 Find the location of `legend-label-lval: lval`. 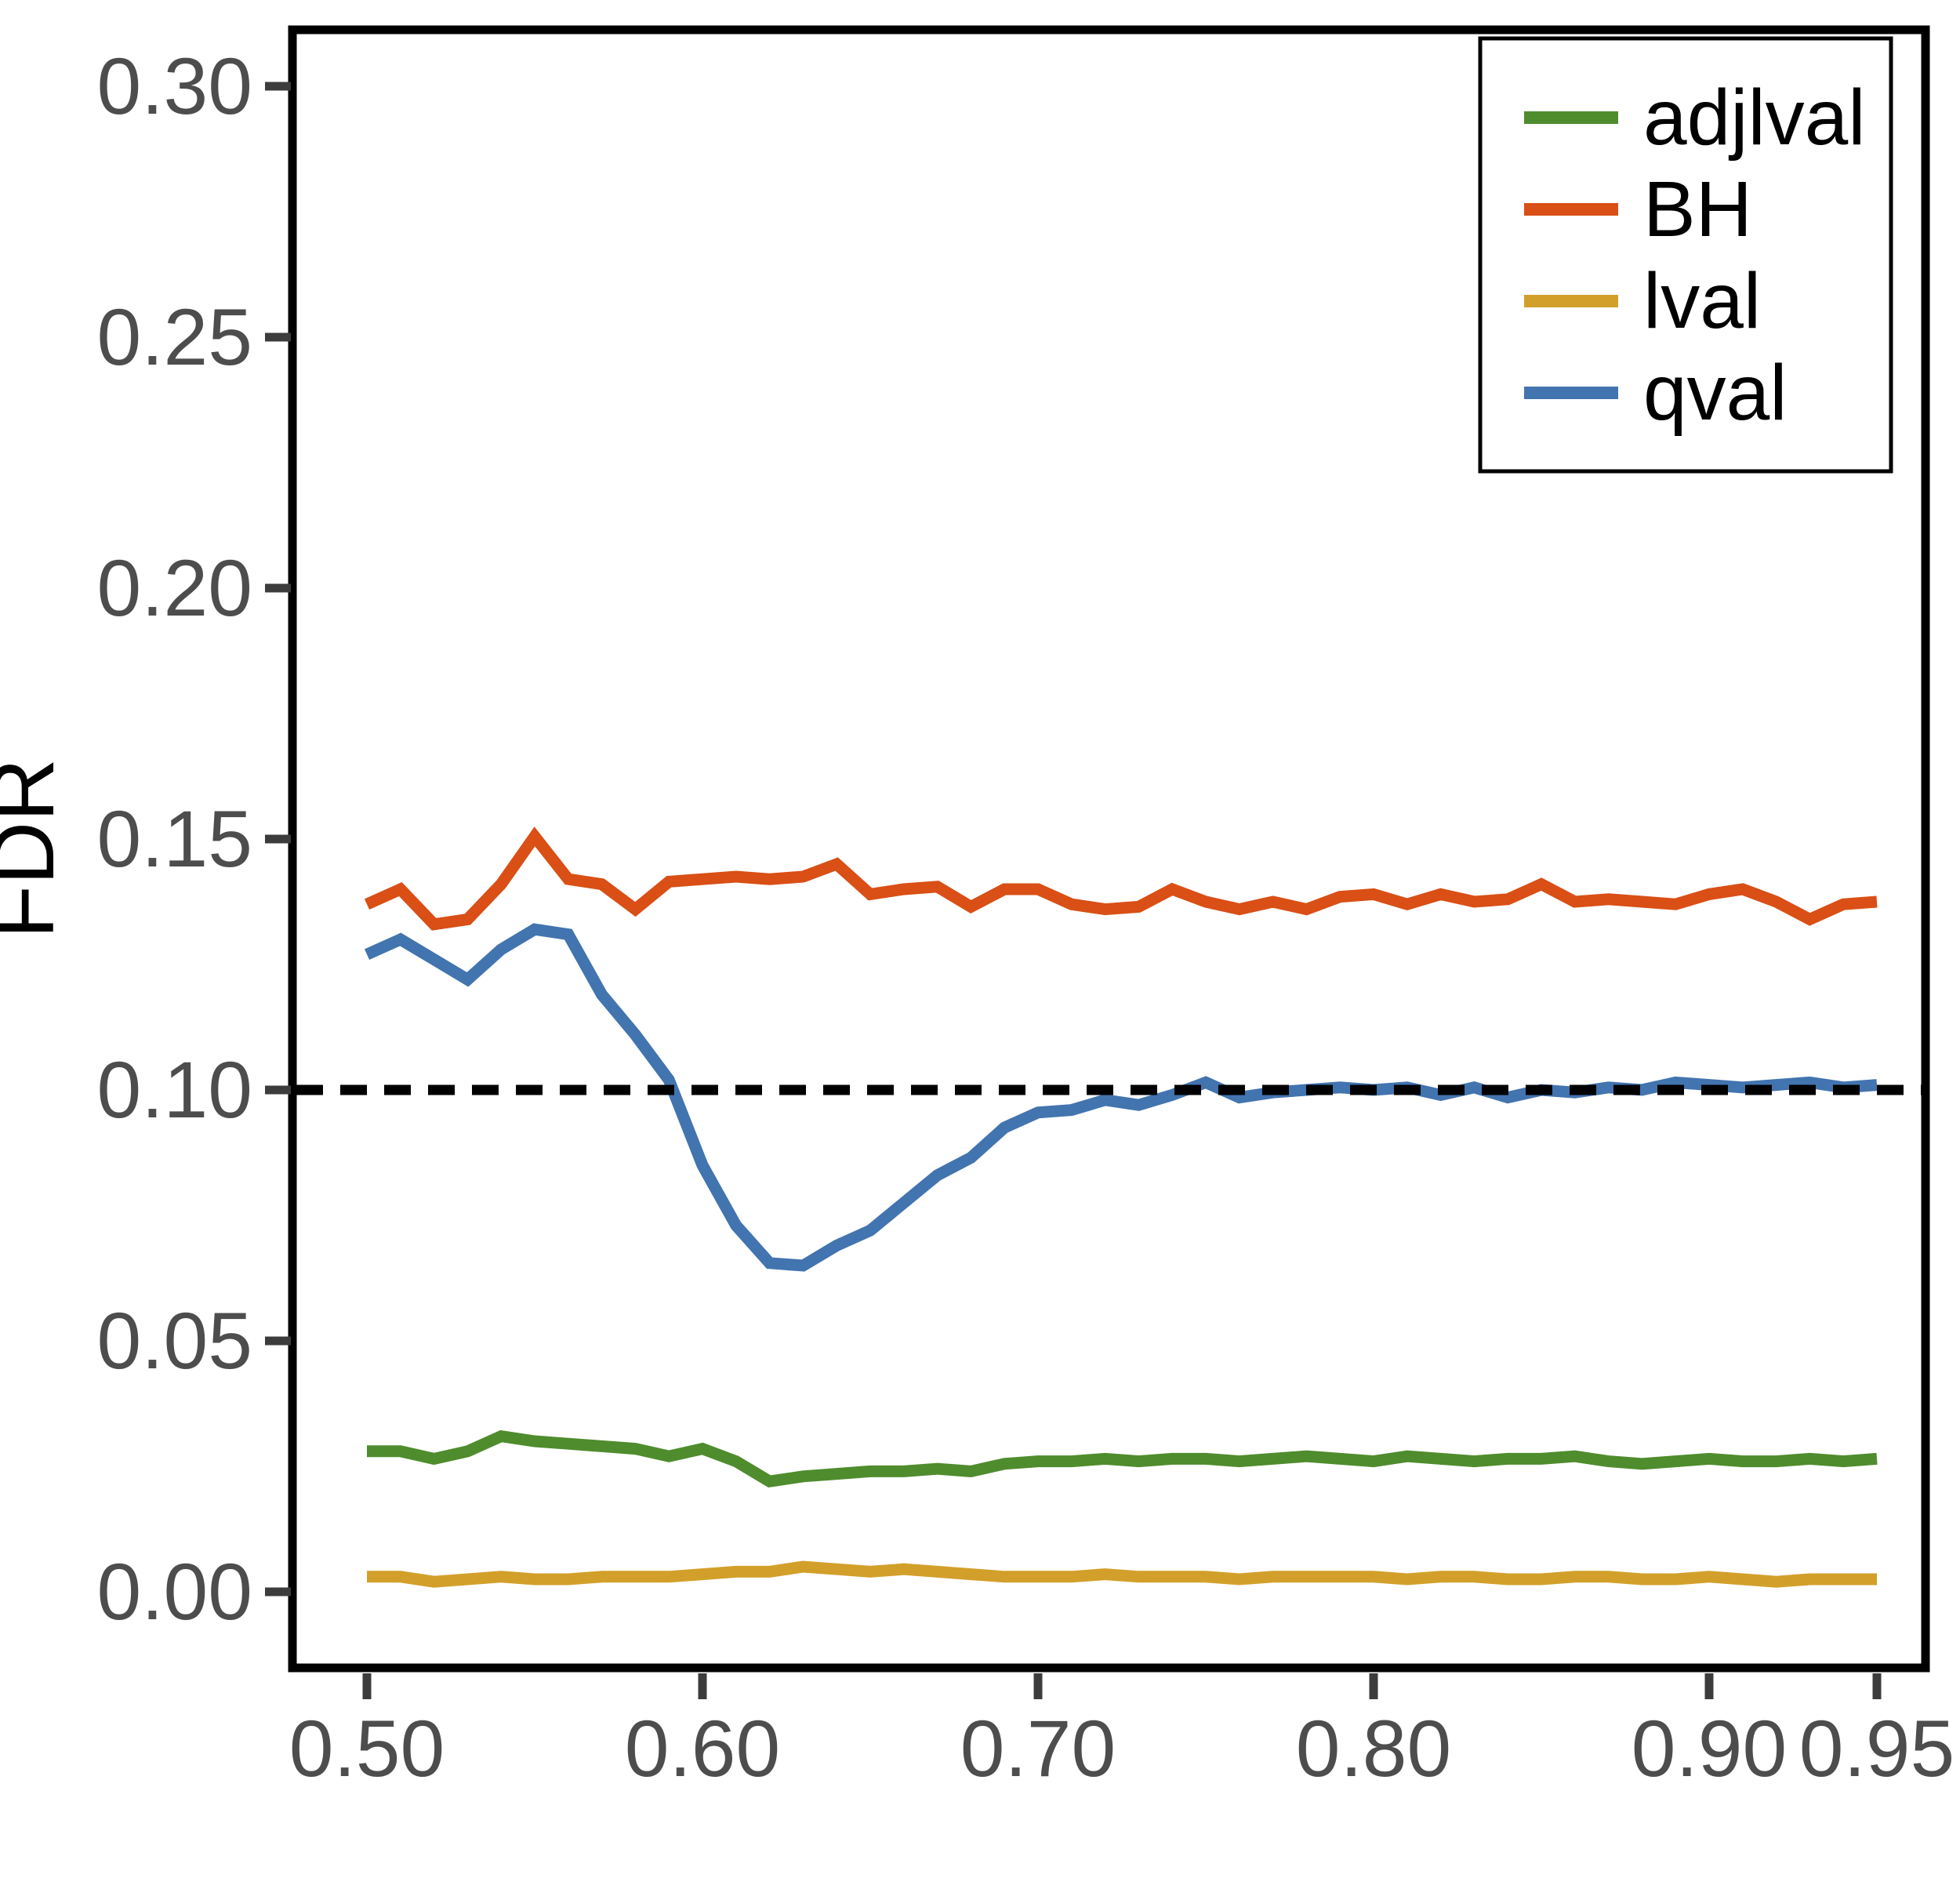

legend-label-lval: lval is located at coordinates (1702, 301).